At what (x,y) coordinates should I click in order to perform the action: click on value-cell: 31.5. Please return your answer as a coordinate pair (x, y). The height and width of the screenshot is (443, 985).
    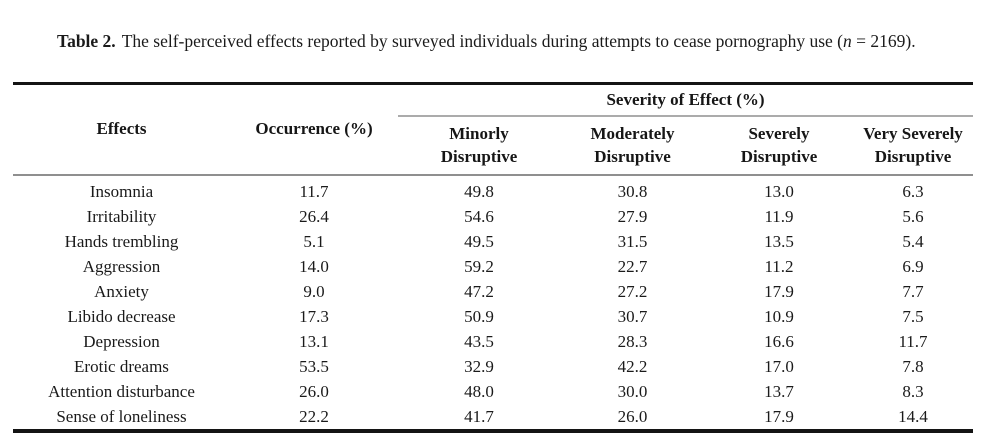
    Looking at the image, I should click on (632, 241).